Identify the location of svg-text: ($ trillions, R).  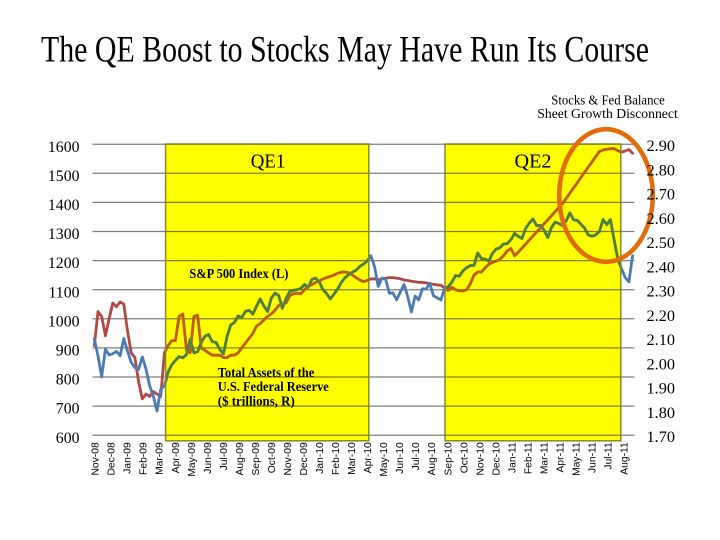
(256, 401).